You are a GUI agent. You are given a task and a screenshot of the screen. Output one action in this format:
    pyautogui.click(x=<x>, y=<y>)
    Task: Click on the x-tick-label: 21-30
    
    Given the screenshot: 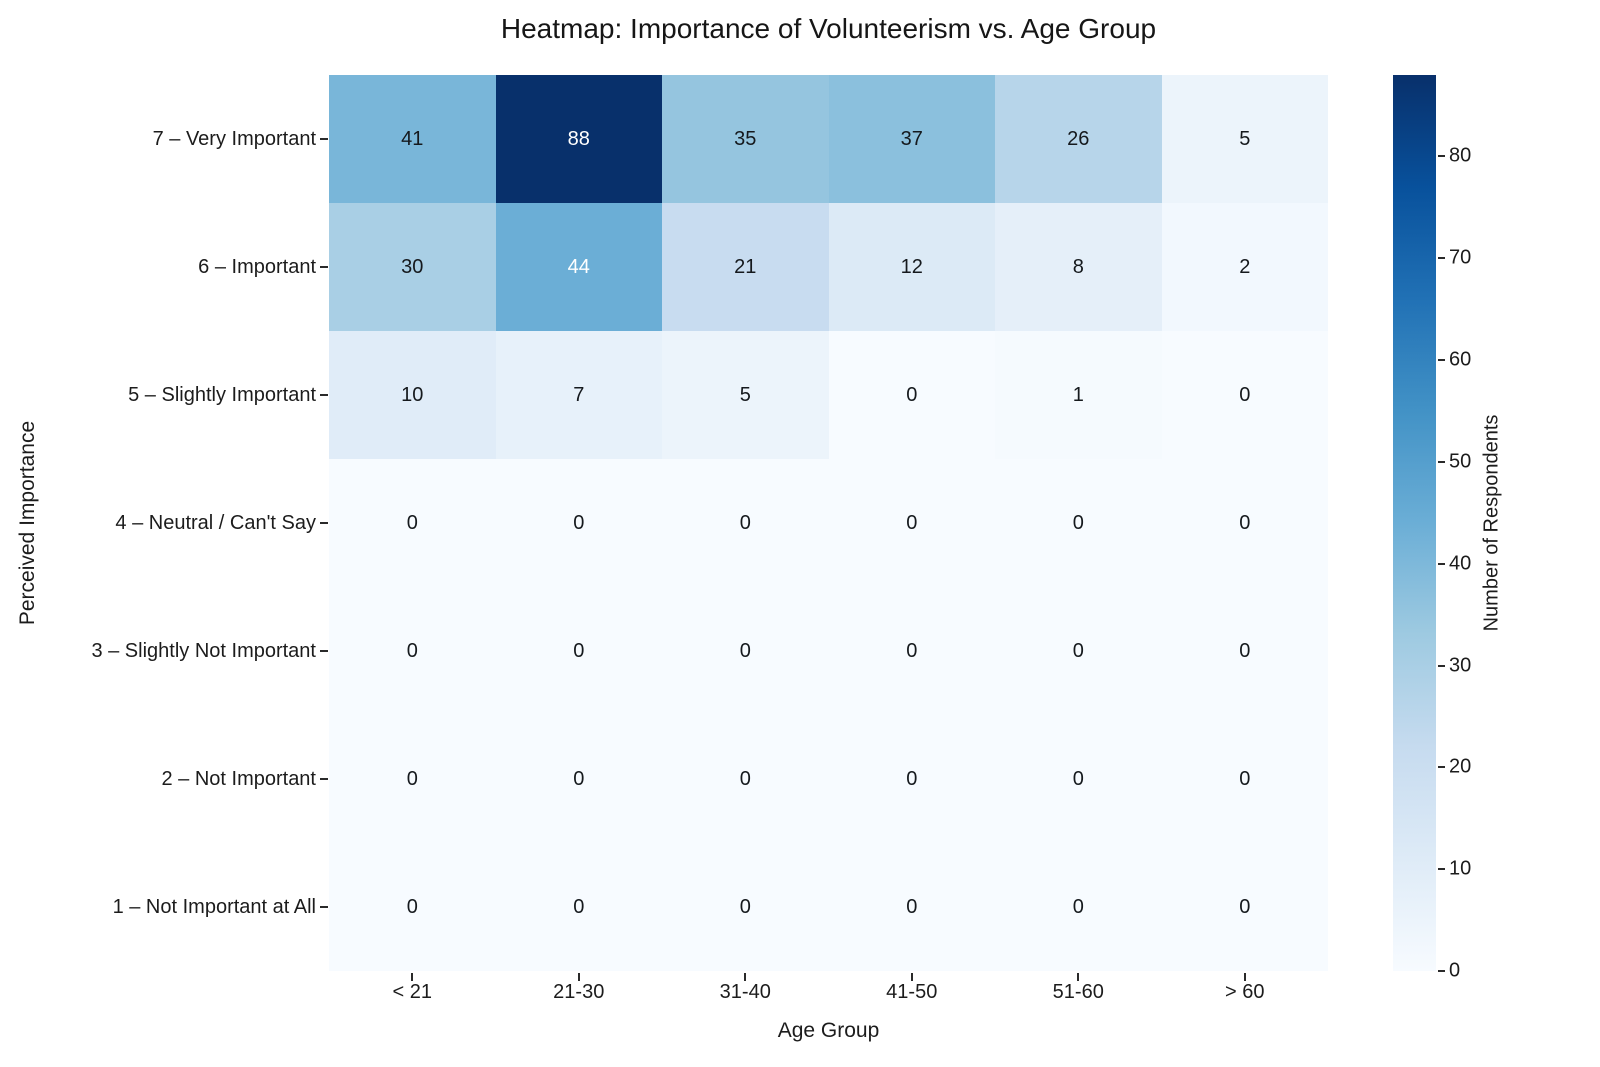 What is the action you would take?
    pyautogui.click(x=579, y=991)
    